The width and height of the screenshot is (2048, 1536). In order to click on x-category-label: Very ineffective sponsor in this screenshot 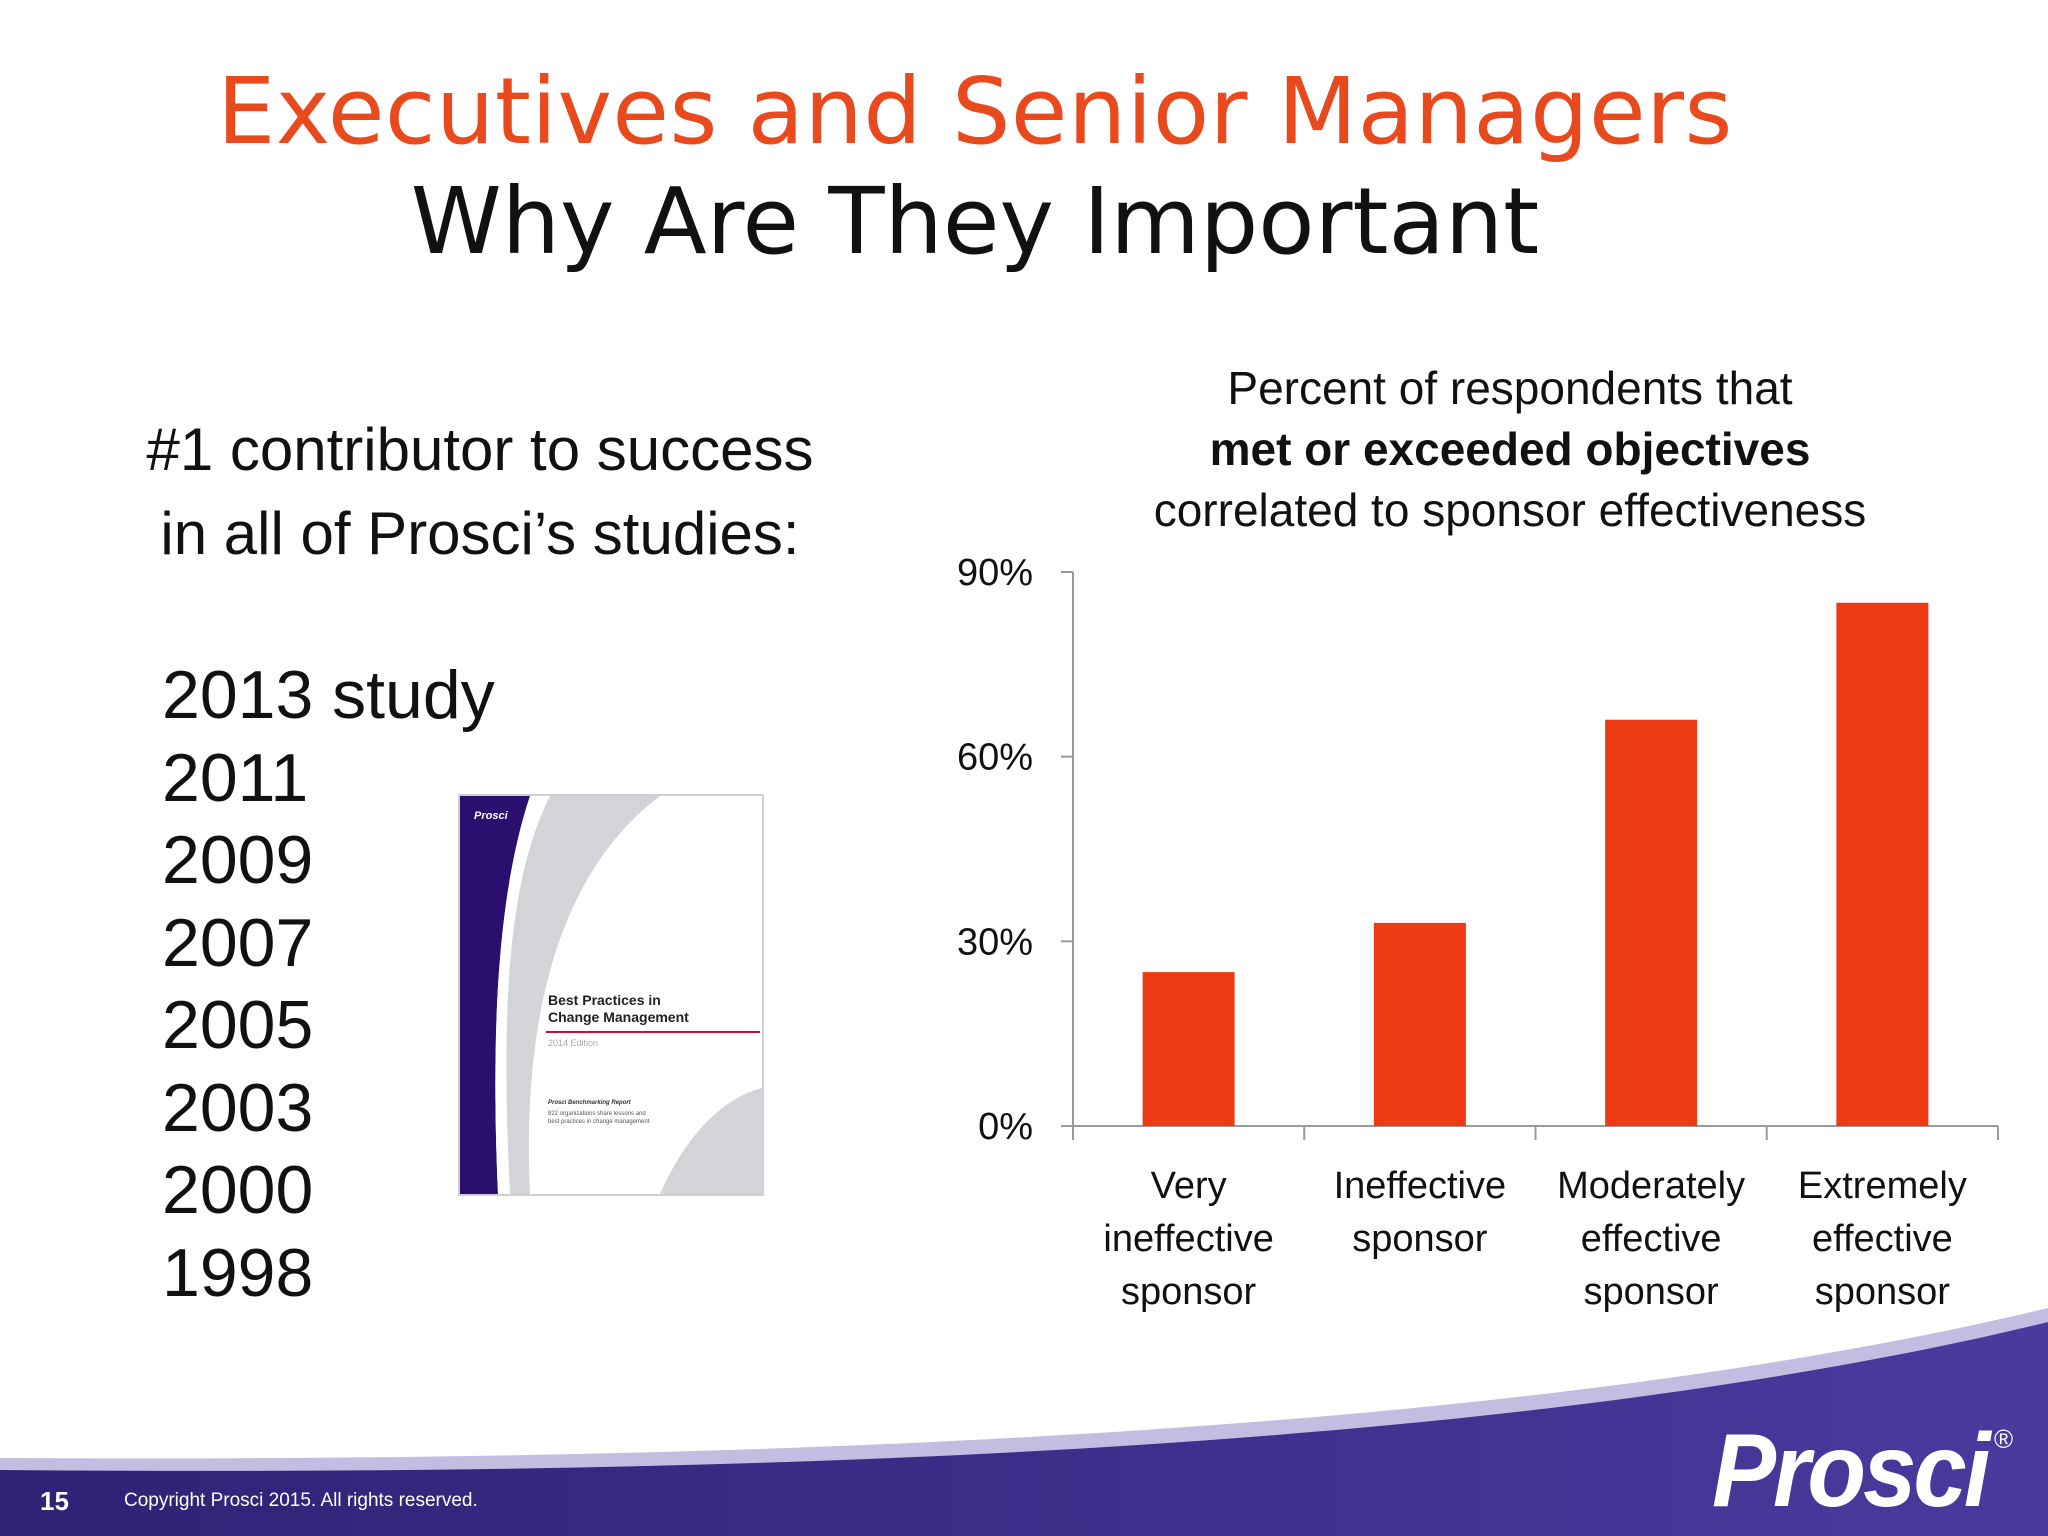, I will do `click(1188, 1239)`.